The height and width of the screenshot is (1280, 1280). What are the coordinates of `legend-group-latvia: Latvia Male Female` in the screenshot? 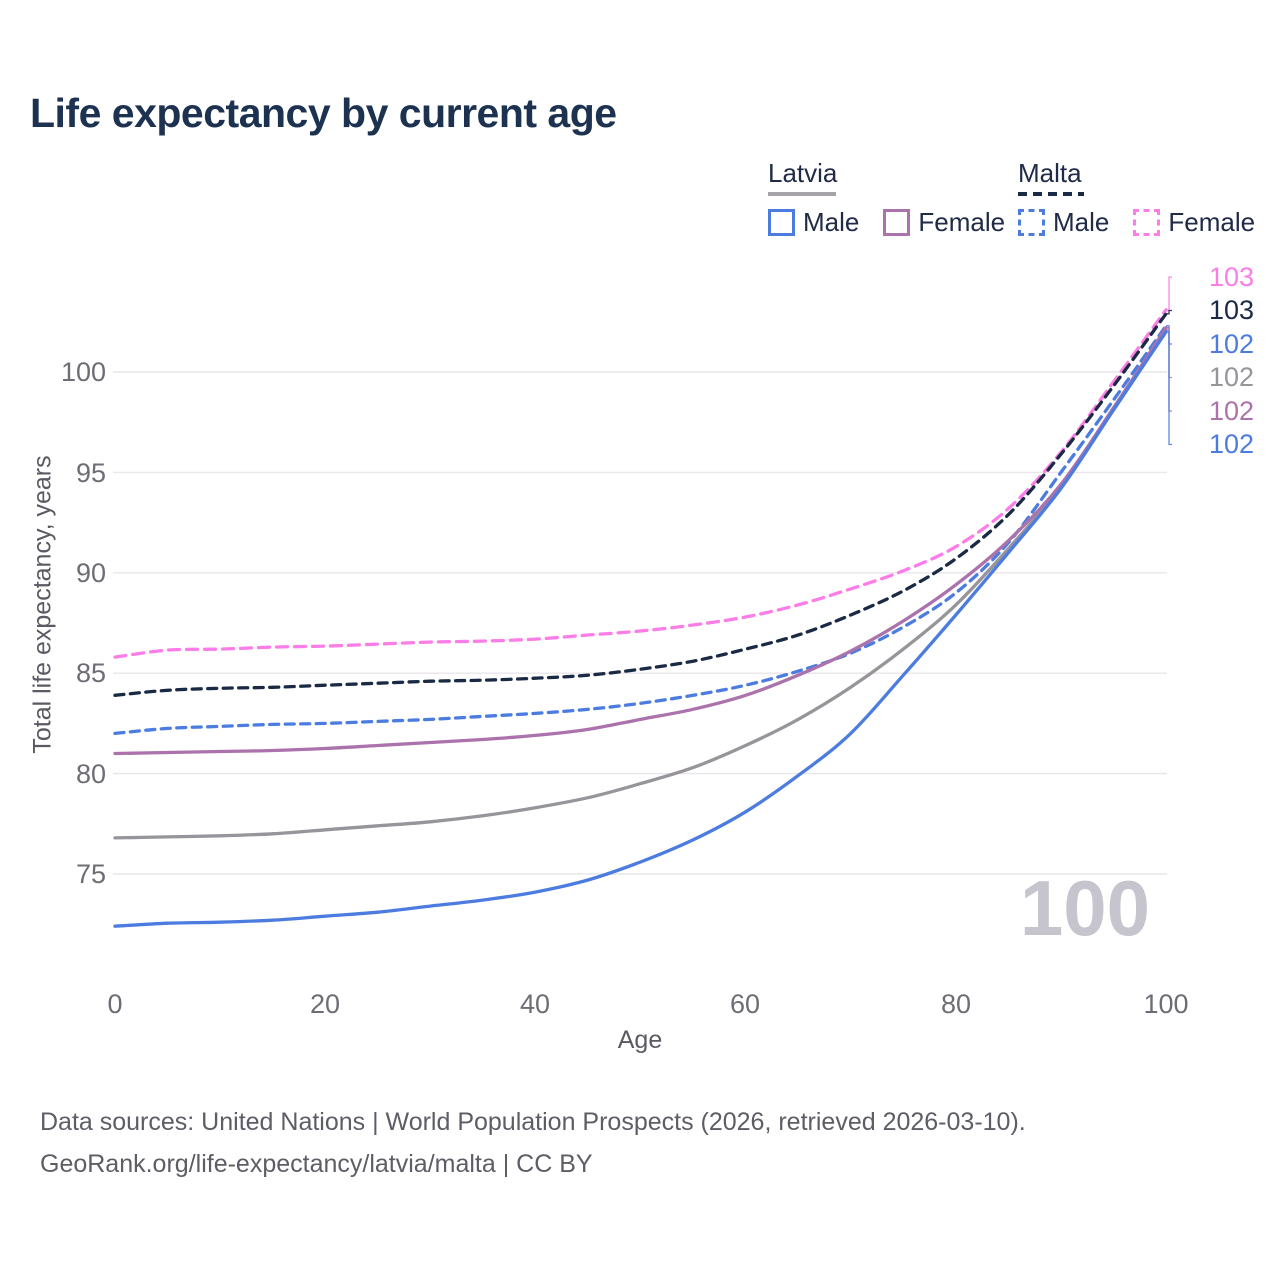 It's located at (886, 198).